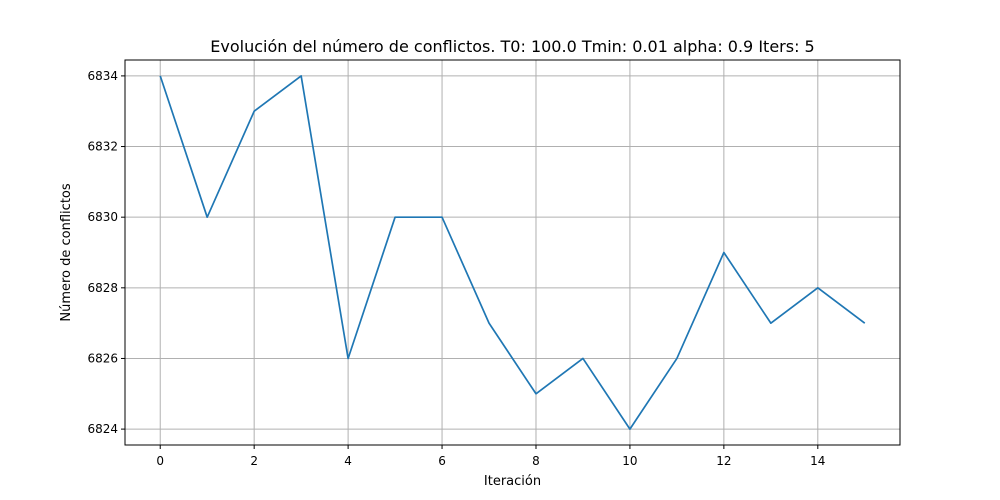 The width and height of the screenshot is (1000, 500). What do you see at coordinates (348, 461) in the screenshot?
I see `x-tick-label: 4` at bounding box center [348, 461].